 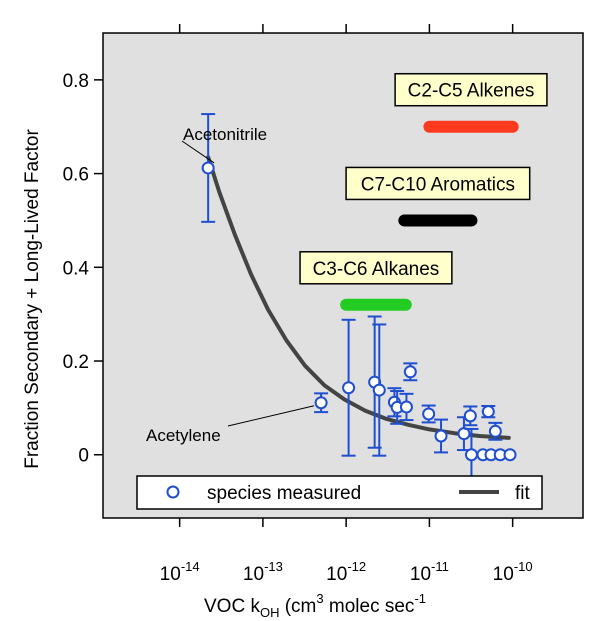 What do you see at coordinates (76, 362) in the screenshot?
I see `y-tick-label: 0.2` at bounding box center [76, 362].